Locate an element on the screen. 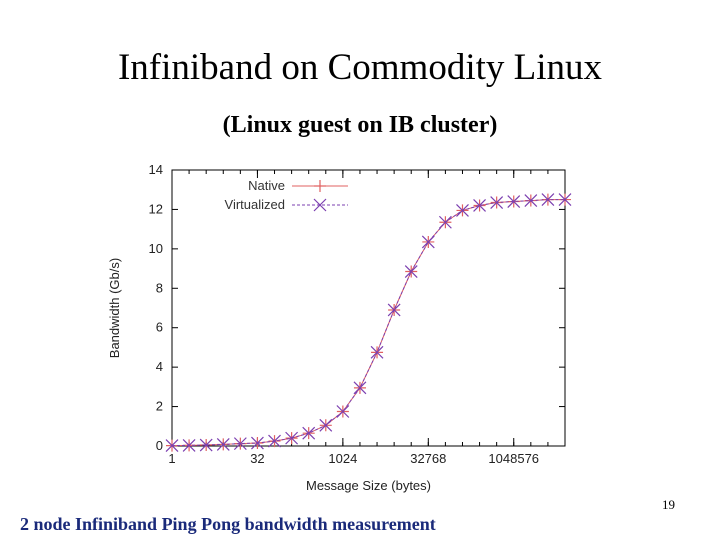 The height and width of the screenshot is (540, 720). y-axis-label: Bandwidth (Gb/s) is located at coordinates (114, 308).